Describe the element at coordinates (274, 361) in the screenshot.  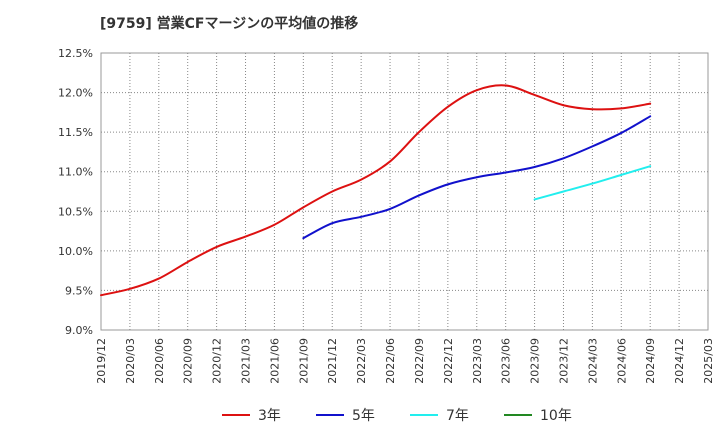
I see `x-tick-label: 2021/06` at that location.